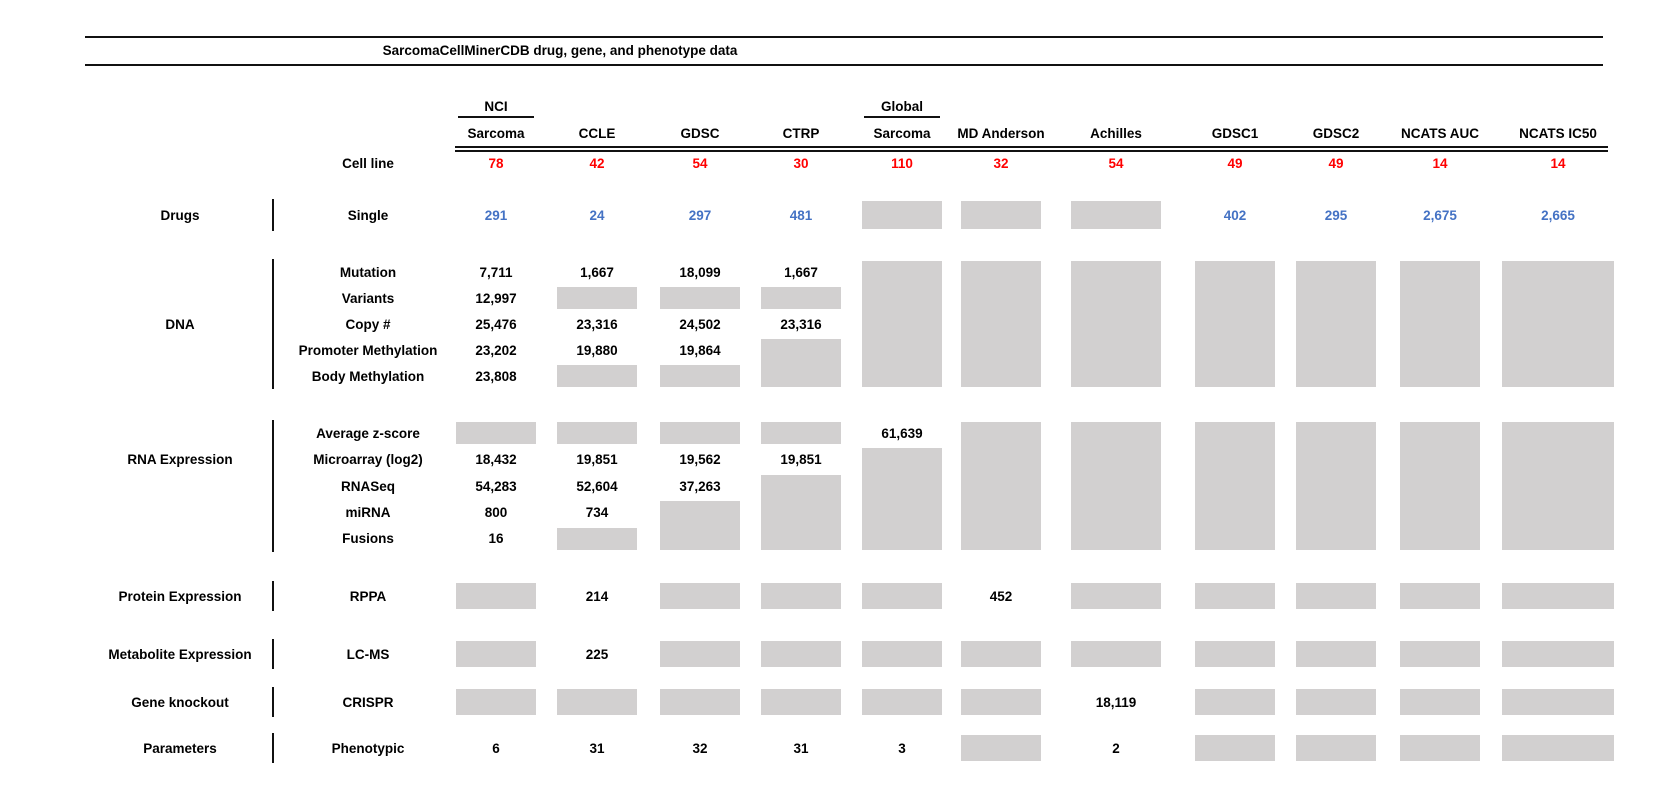 Image resolution: width=1669 pixels, height=800 pixels. Describe the element at coordinates (180, 215) in the screenshot. I see `group-label: Drugs` at that location.